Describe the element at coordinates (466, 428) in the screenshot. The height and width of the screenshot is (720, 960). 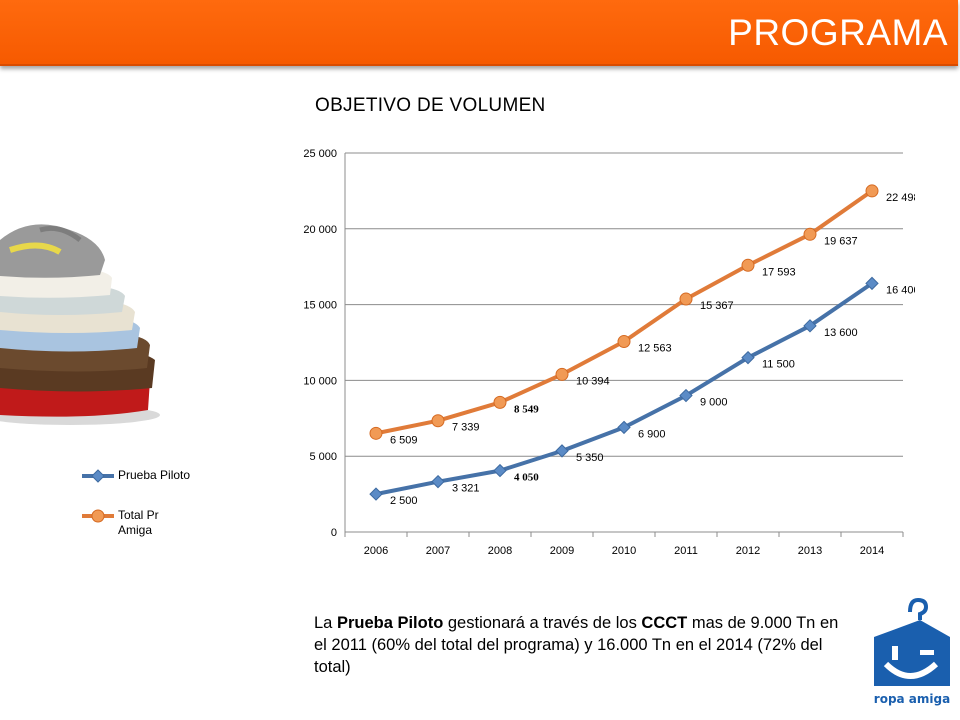
I see `data-label: 7 339` at that location.